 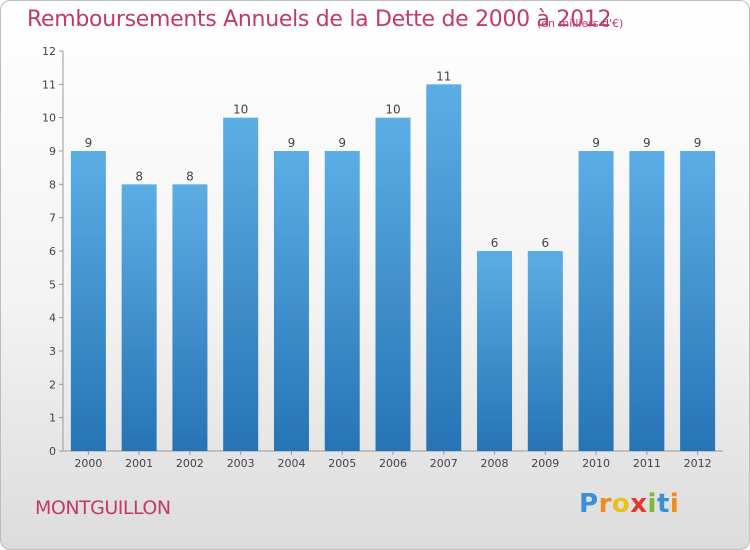 I want to click on y-tick-label: 10, so click(x=49, y=118).